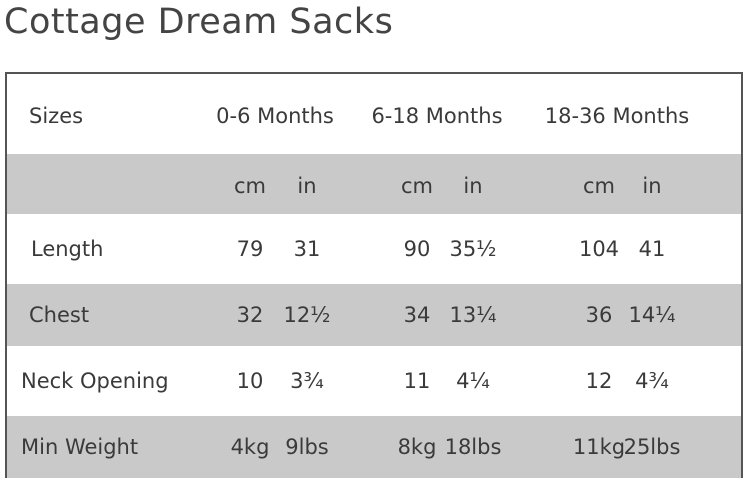 Image resolution: width=750 pixels, height=482 pixels. What do you see at coordinates (652, 447) in the screenshot?
I see `value-cell: 25lbs` at bounding box center [652, 447].